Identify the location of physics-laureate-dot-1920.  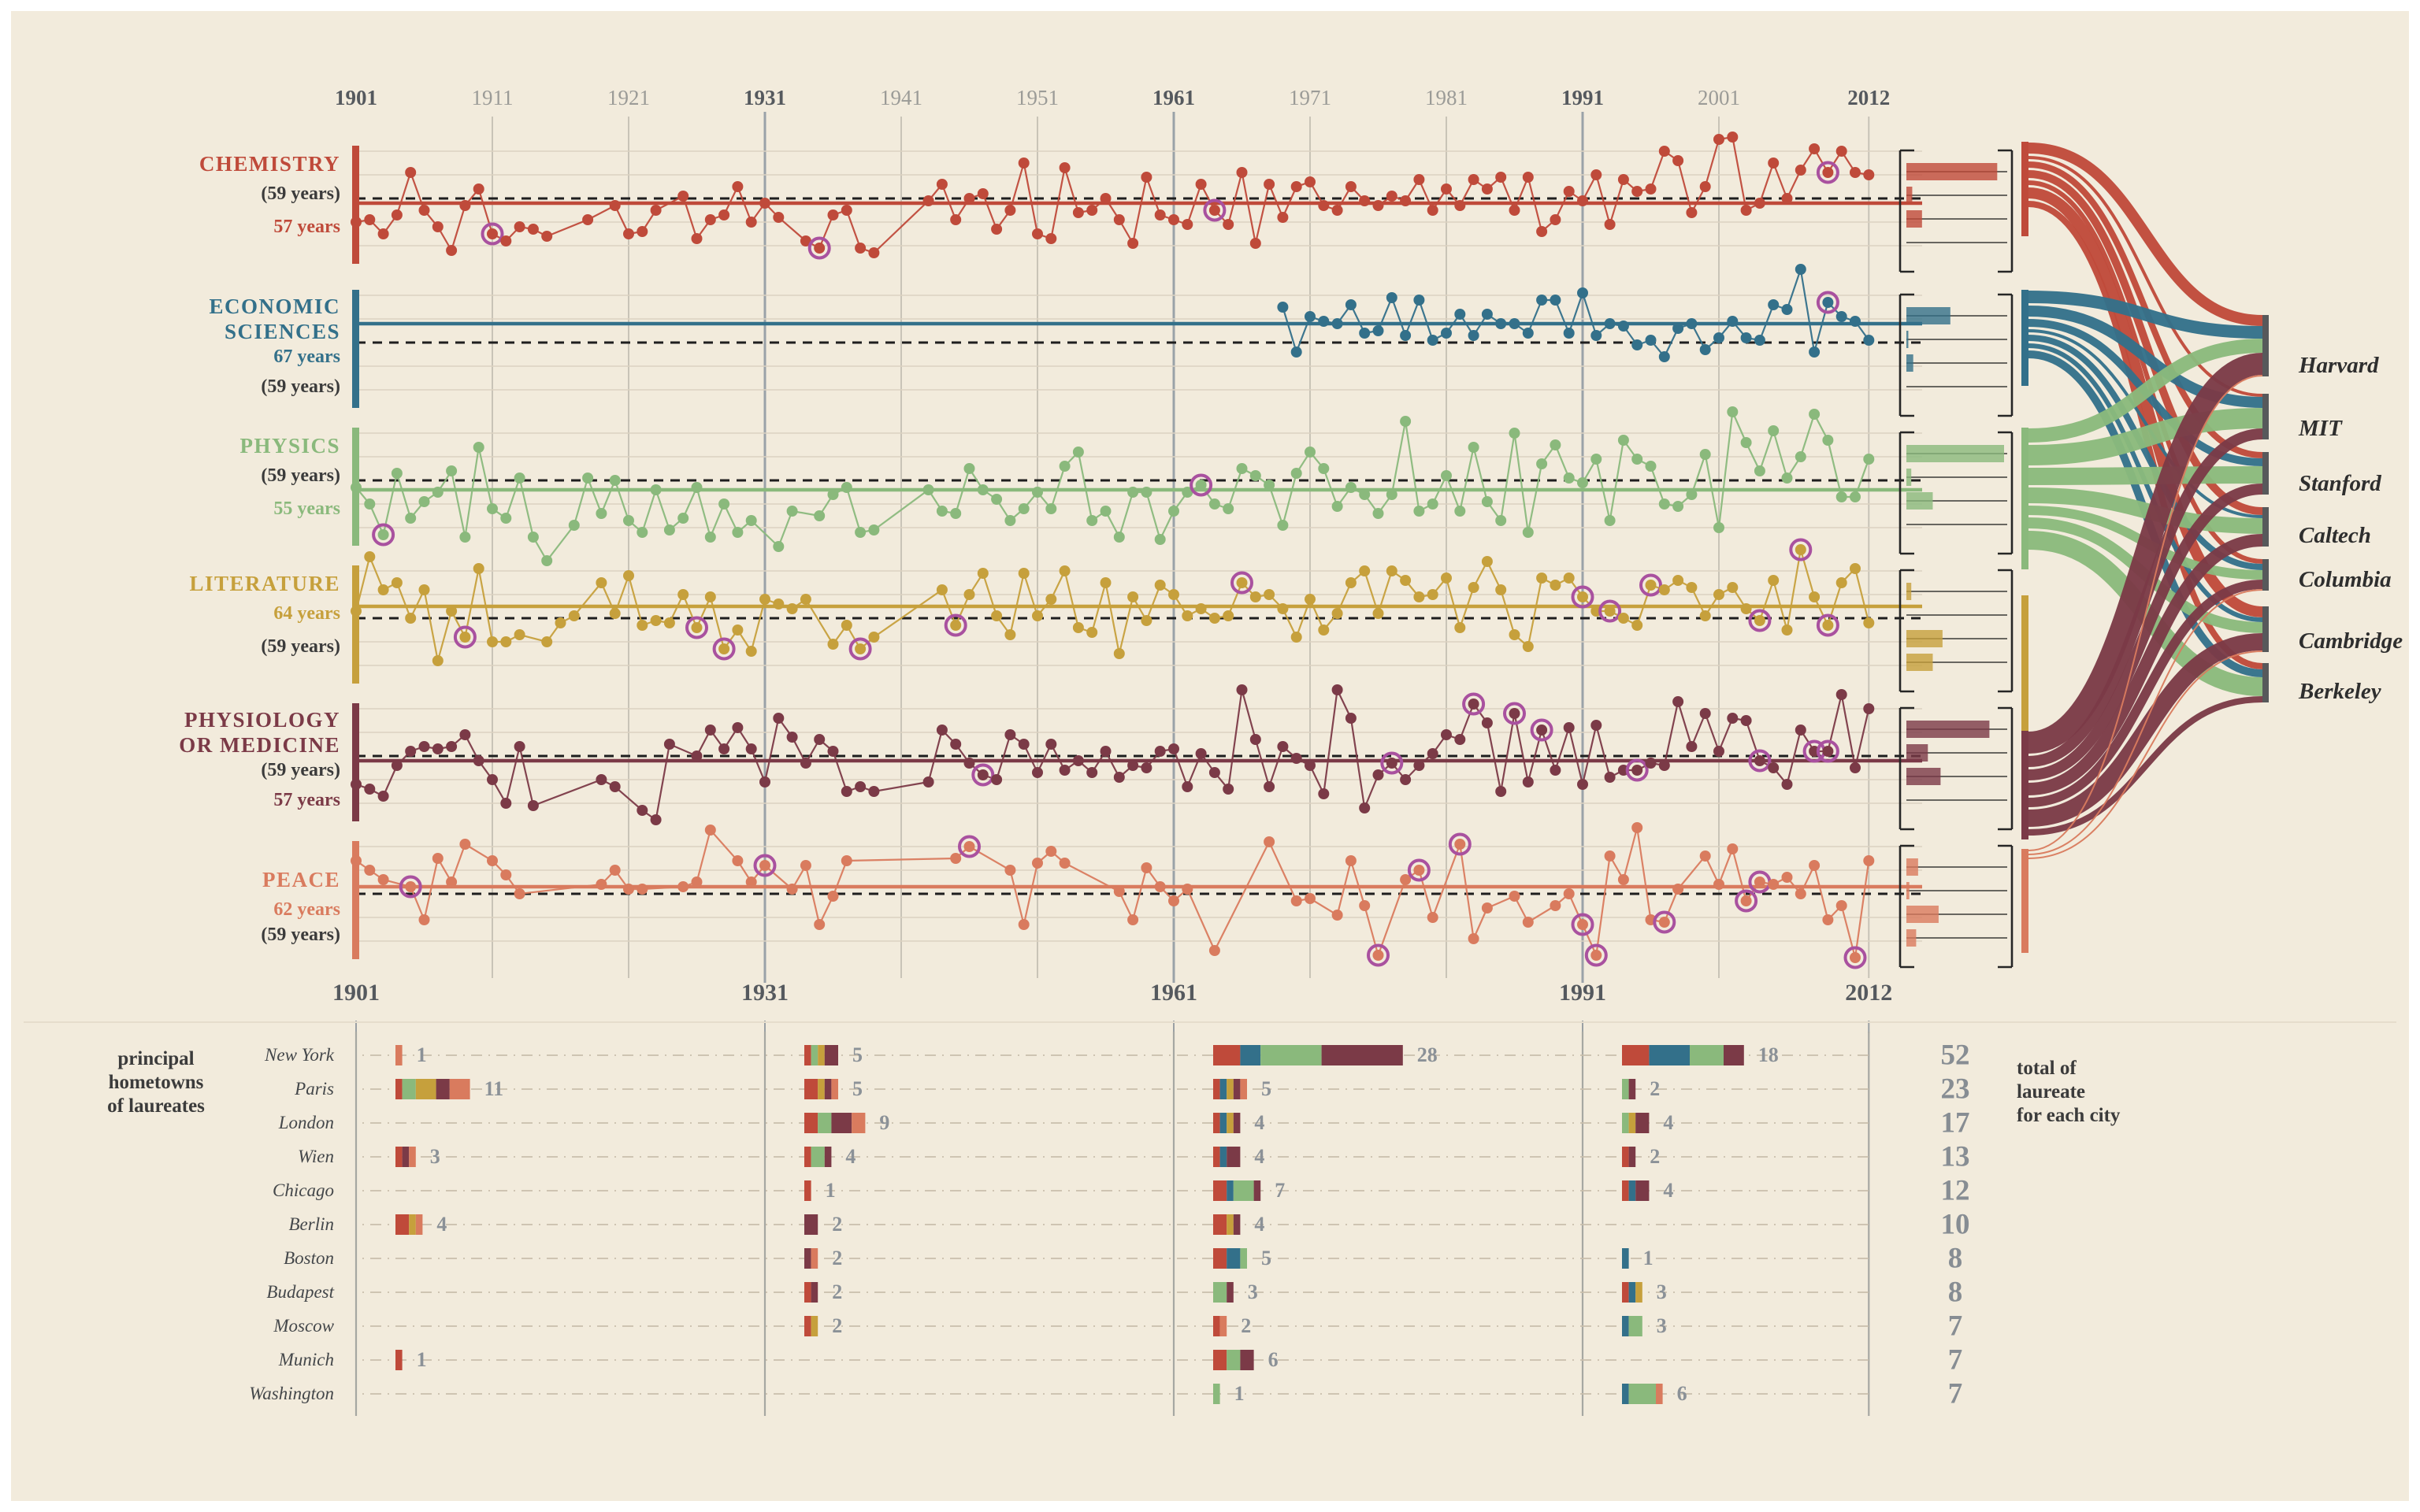
(615, 480).